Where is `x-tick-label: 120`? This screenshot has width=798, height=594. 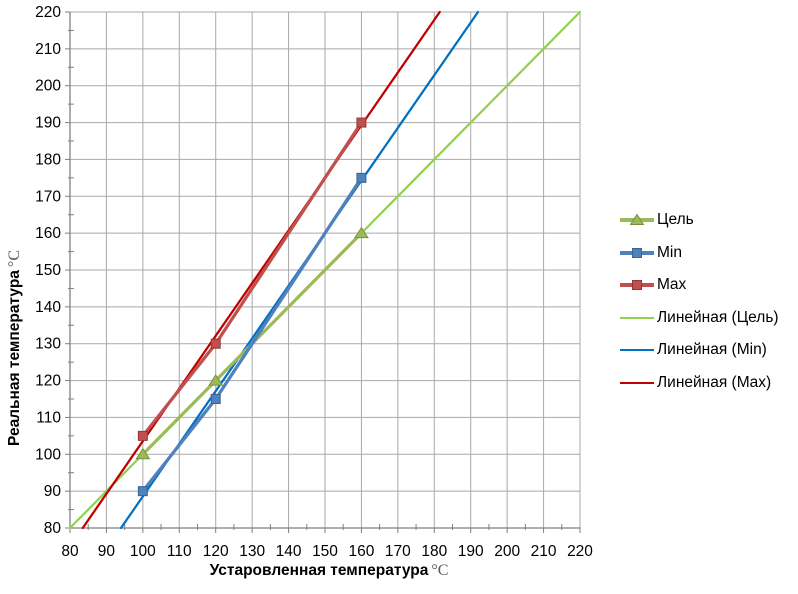
x-tick-label: 120 is located at coordinates (216, 551).